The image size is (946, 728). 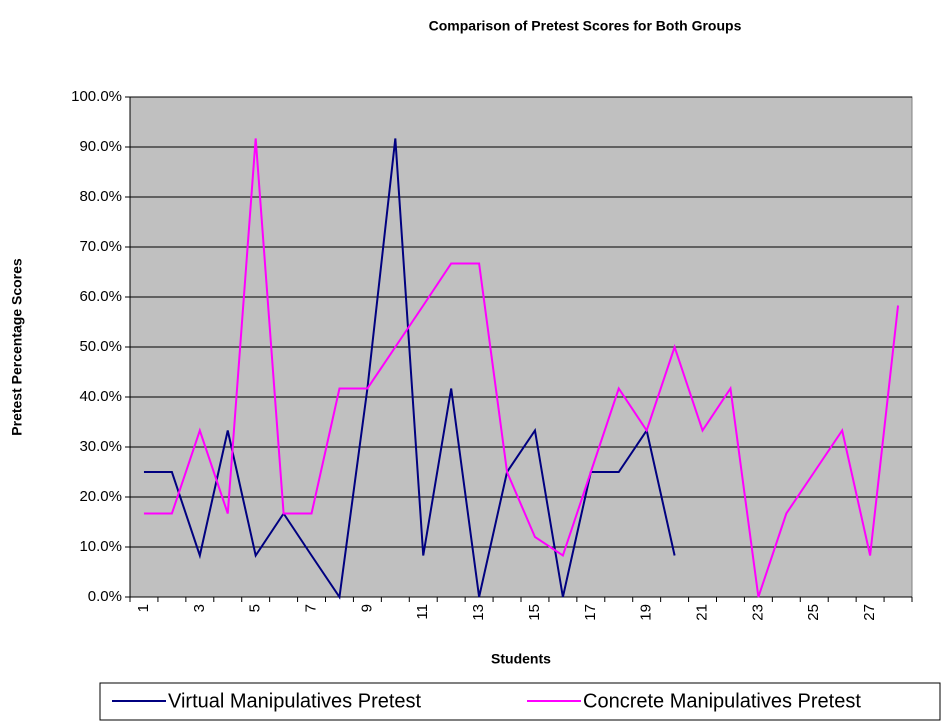 What do you see at coordinates (813, 612) in the screenshot?
I see `x-tick-label: 25` at bounding box center [813, 612].